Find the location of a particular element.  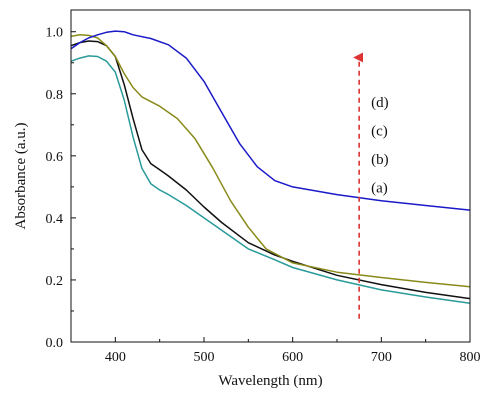

y-tick-label: 0.4 is located at coordinates (55, 219).